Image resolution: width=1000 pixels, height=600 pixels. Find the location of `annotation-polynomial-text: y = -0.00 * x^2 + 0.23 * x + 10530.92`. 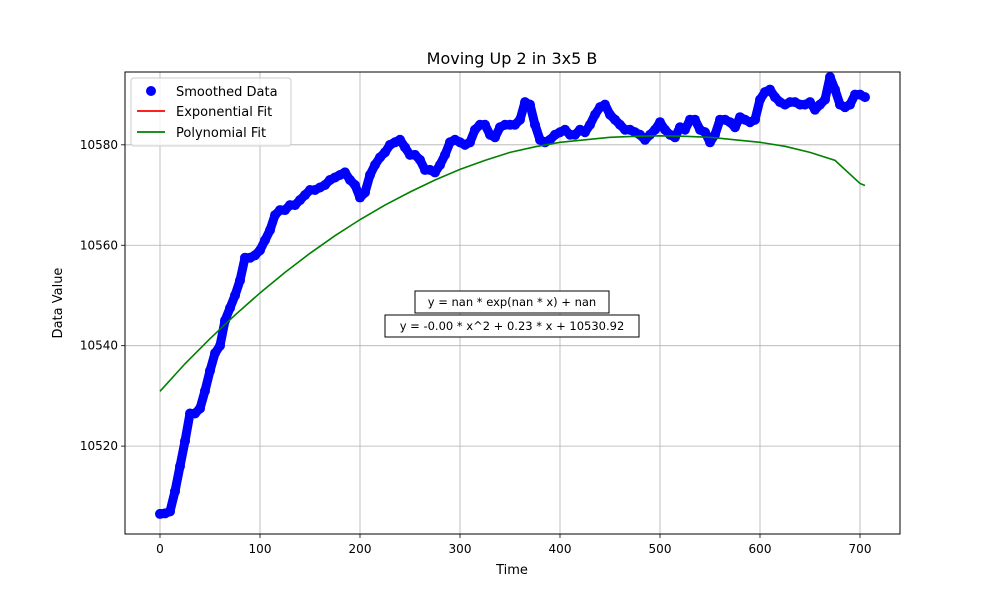

annotation-polynomial-text: y = -0.00 * x^2 + 0.23 * x + 10530.92 is located at coordinates (512, 326).